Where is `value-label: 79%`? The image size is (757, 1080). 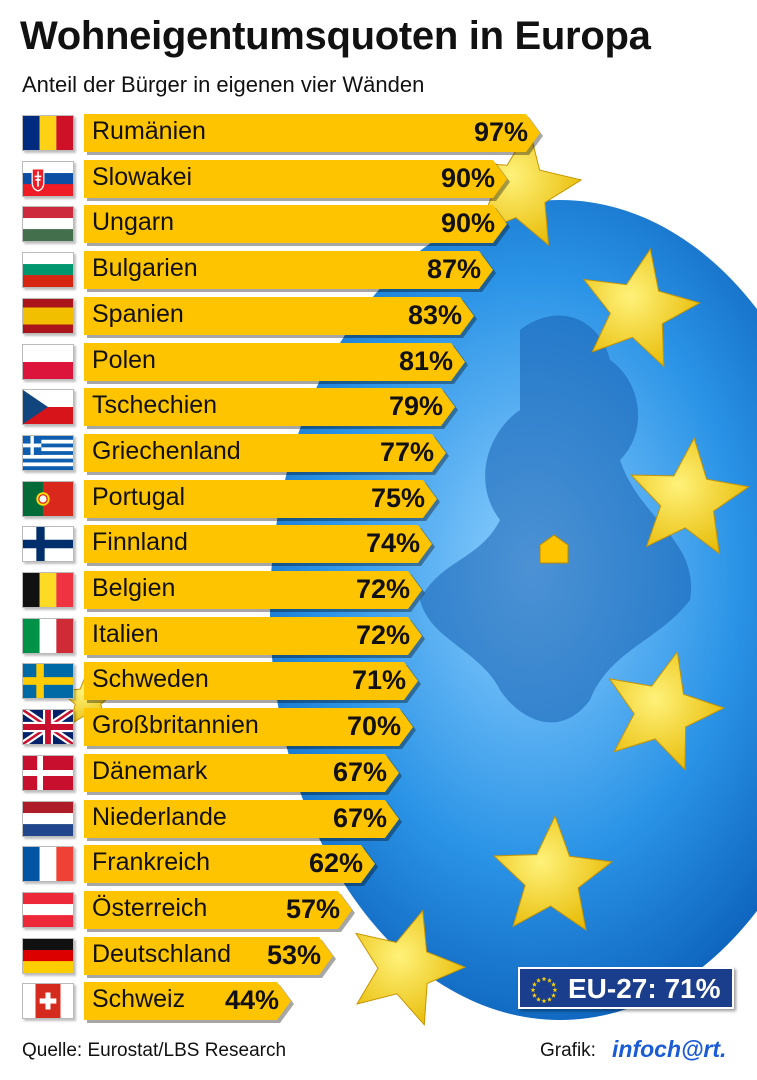
value-label: 79% is located at coordinates (415, 406).